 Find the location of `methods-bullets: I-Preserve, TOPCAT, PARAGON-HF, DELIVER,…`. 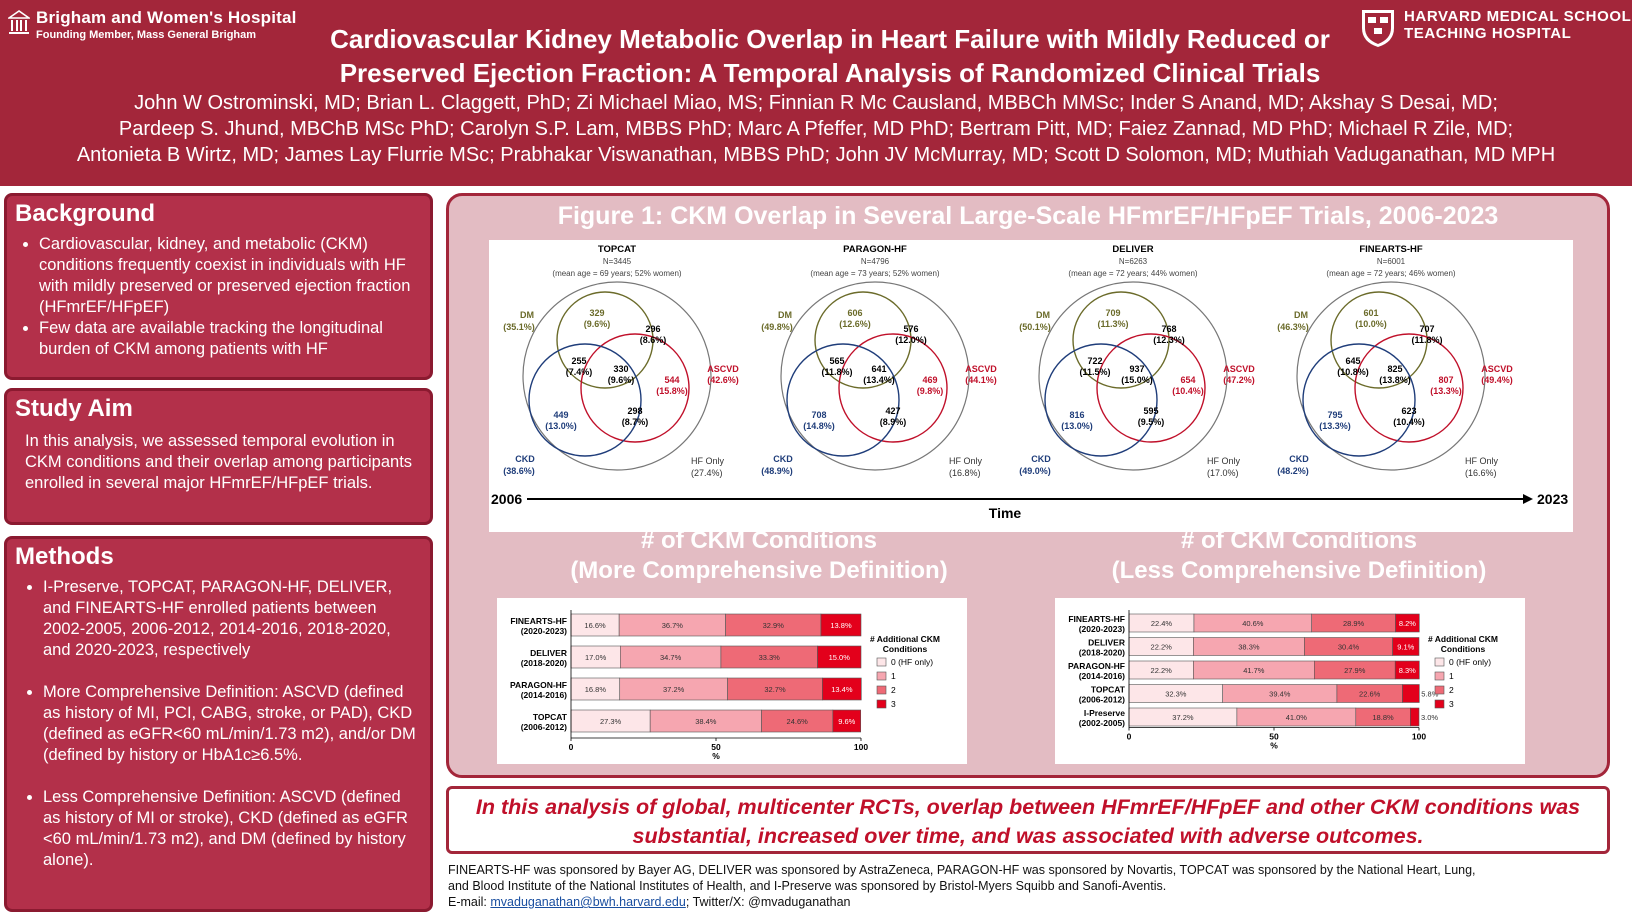

methods-bullets: I-Preserve, TOPCAT, PARAGON-HF, DELIVER,… is located at coordinates (218, 724).